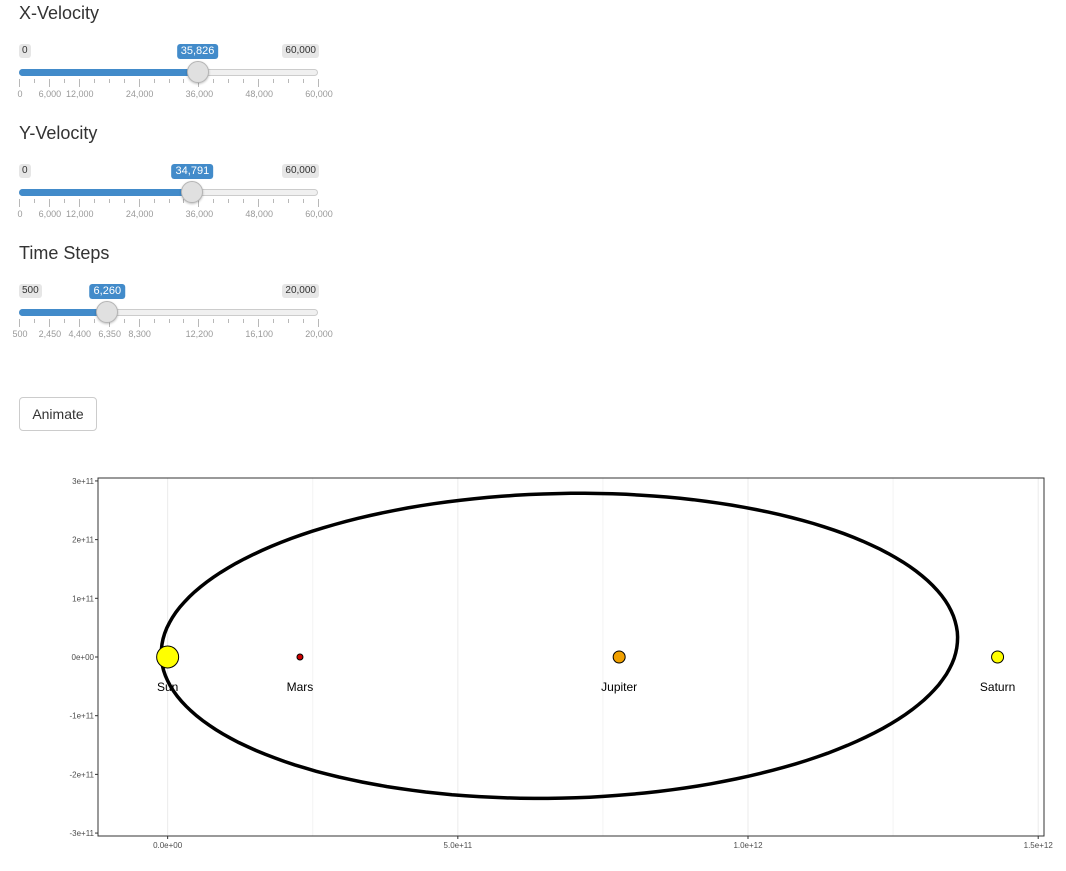 The width and height of the screenshot is (1066, 871). I want to click on yvel-value-label: 34,791, so click(192, 171).